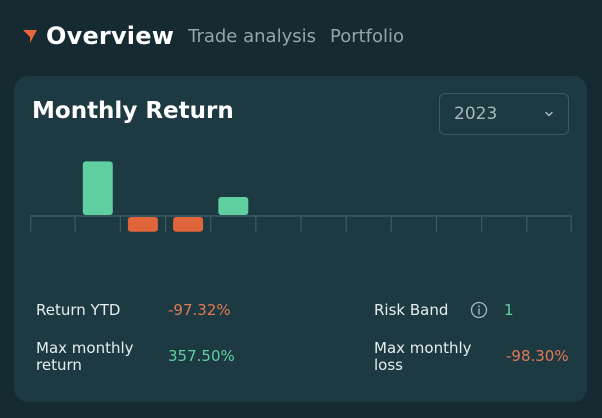  I want to click on card-title: Monthly Return, so click(133, 111).